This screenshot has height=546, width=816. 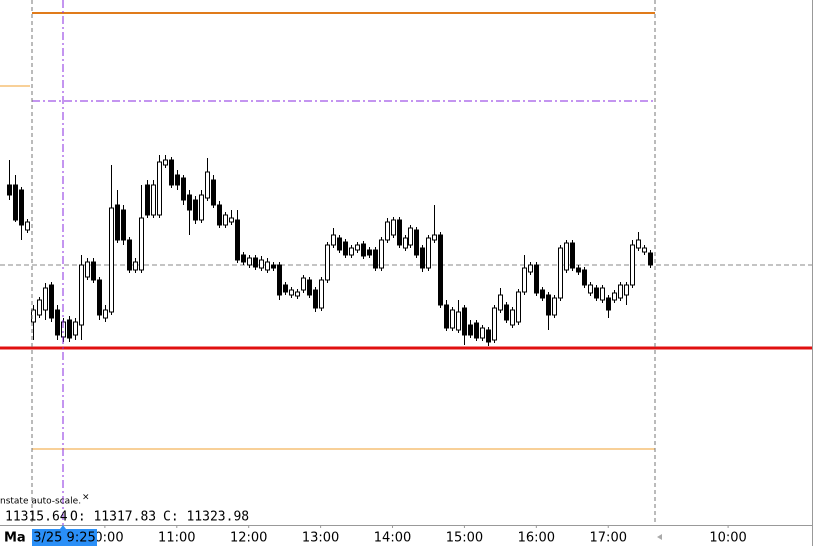 I want to click on crosshair-label: 3/25 9:25, so click(x=64, y=538).